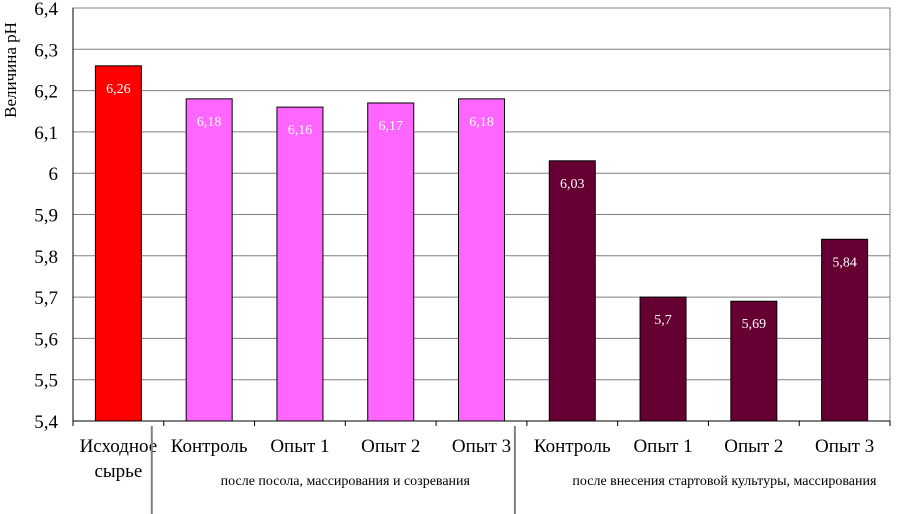 The image size is (900, 514). Describe the element at coordinates (46, 133) in the screenshot. I see `y-tick-label: 6,1` at that location.